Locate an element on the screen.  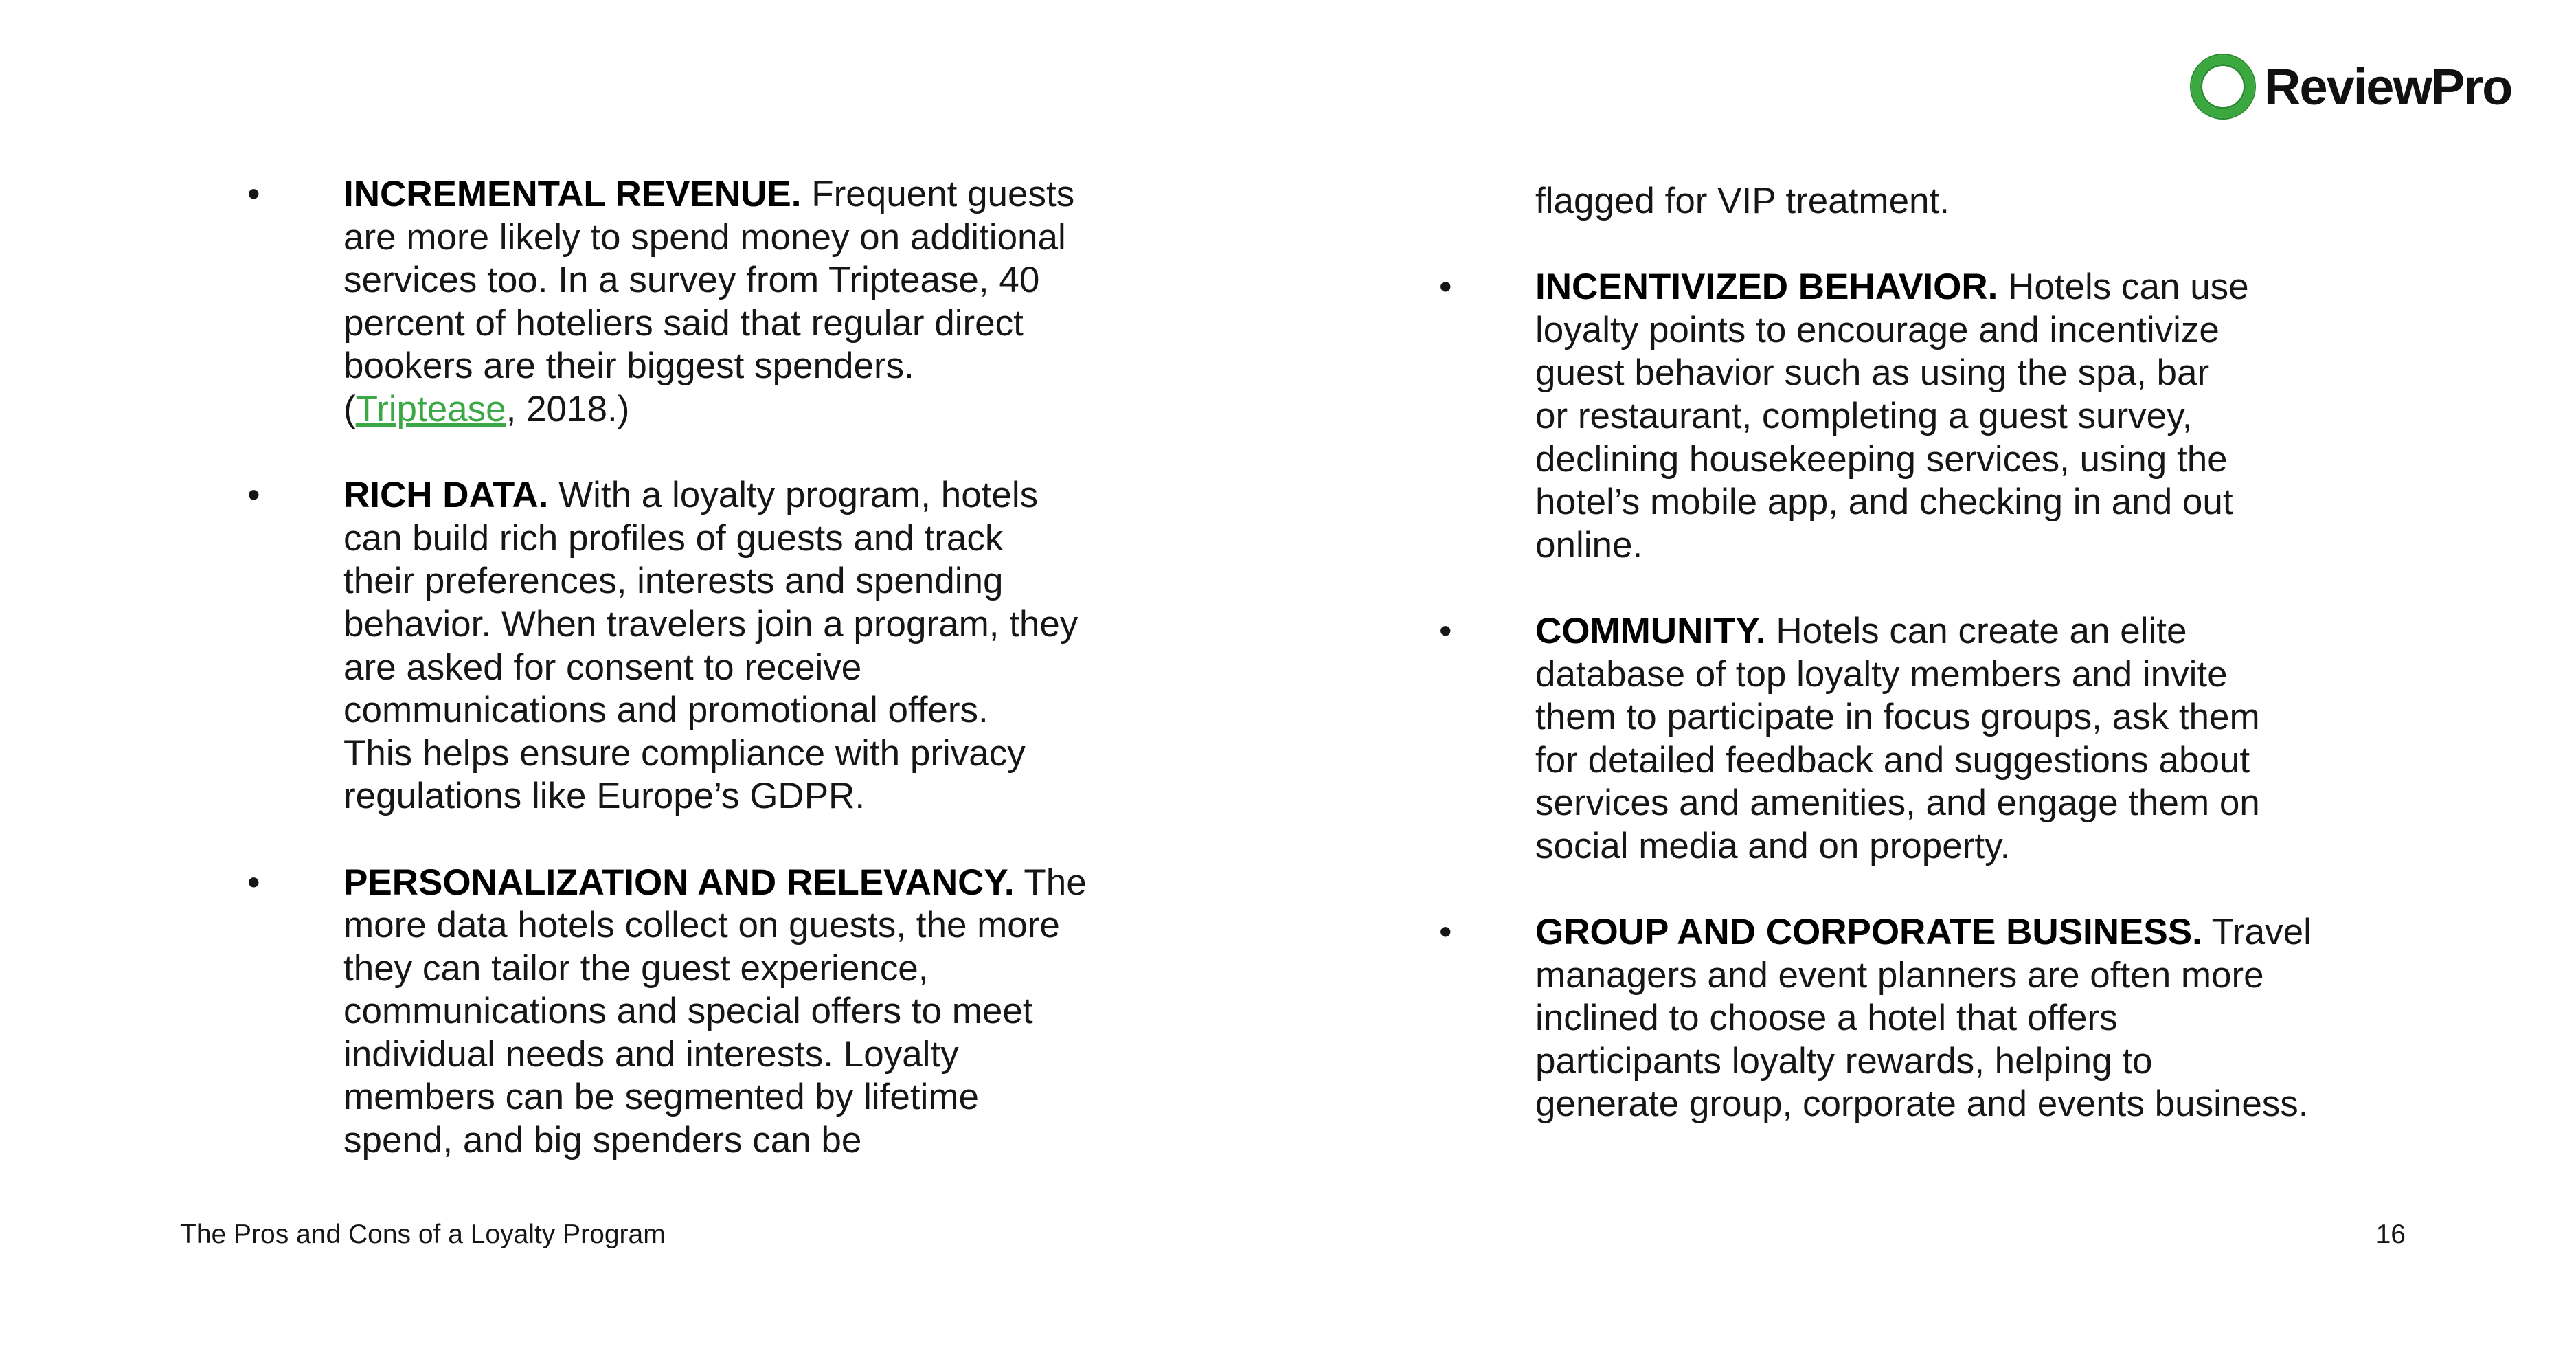
item-heading: COMMUNITY. is located at coordinates (1650, 630).